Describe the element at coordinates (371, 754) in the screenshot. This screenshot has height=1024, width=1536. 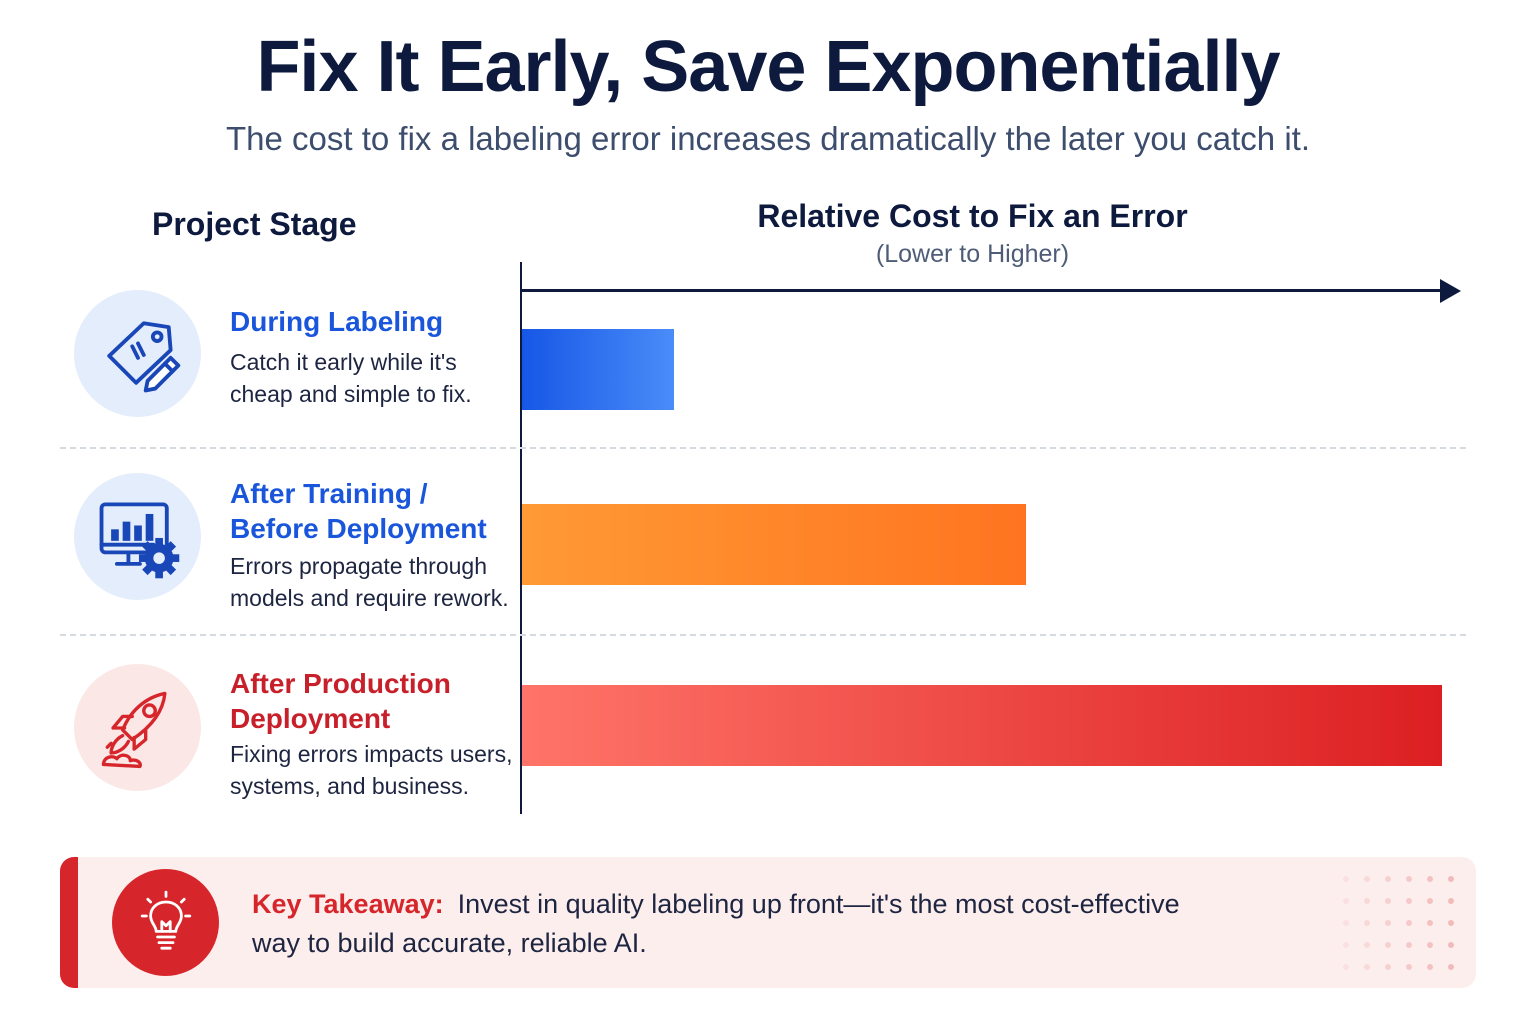
I see `stage-desc-line: Fixing errors impacts users,` at that location.